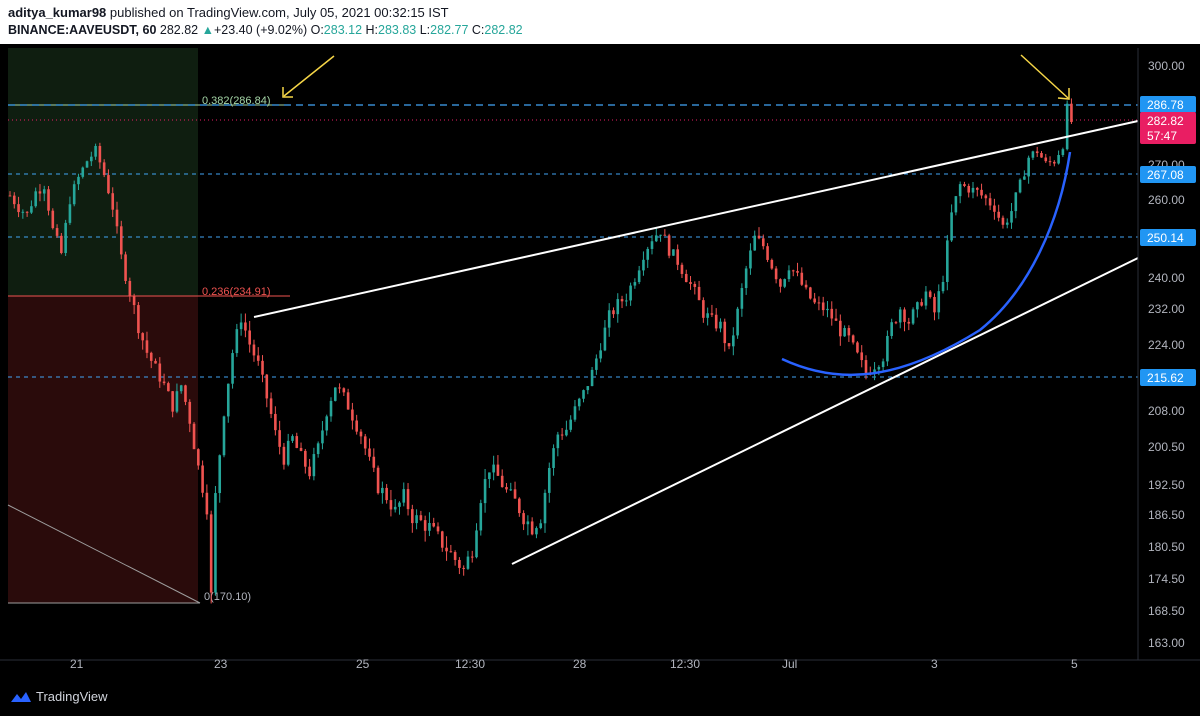 This screenshot has width=1200, height=716. I want to click on last-price-badge, so click(1168, 128).